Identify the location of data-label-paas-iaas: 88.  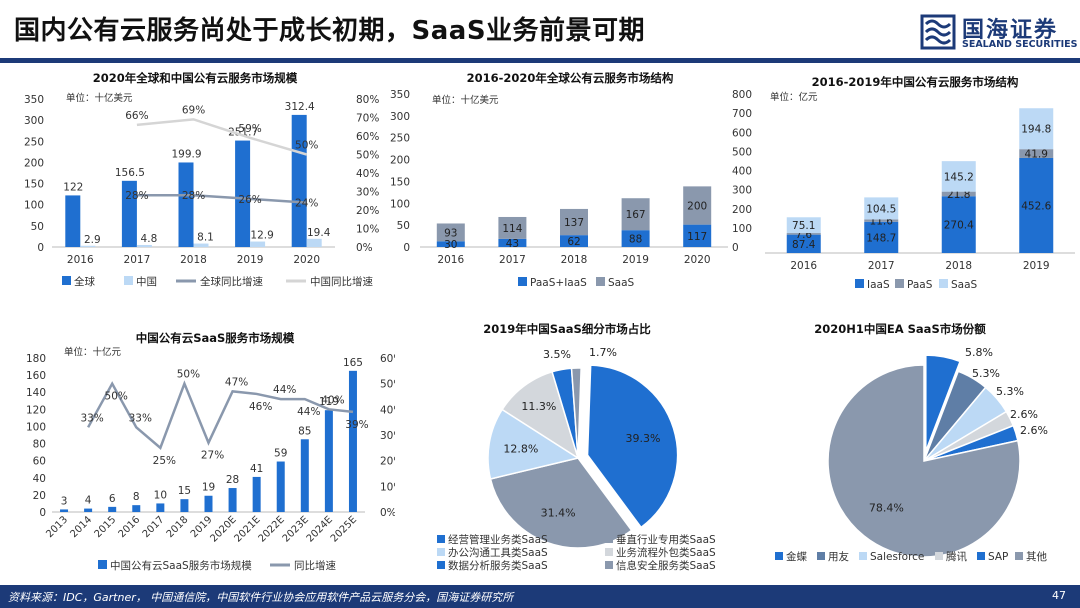
(635, 240).